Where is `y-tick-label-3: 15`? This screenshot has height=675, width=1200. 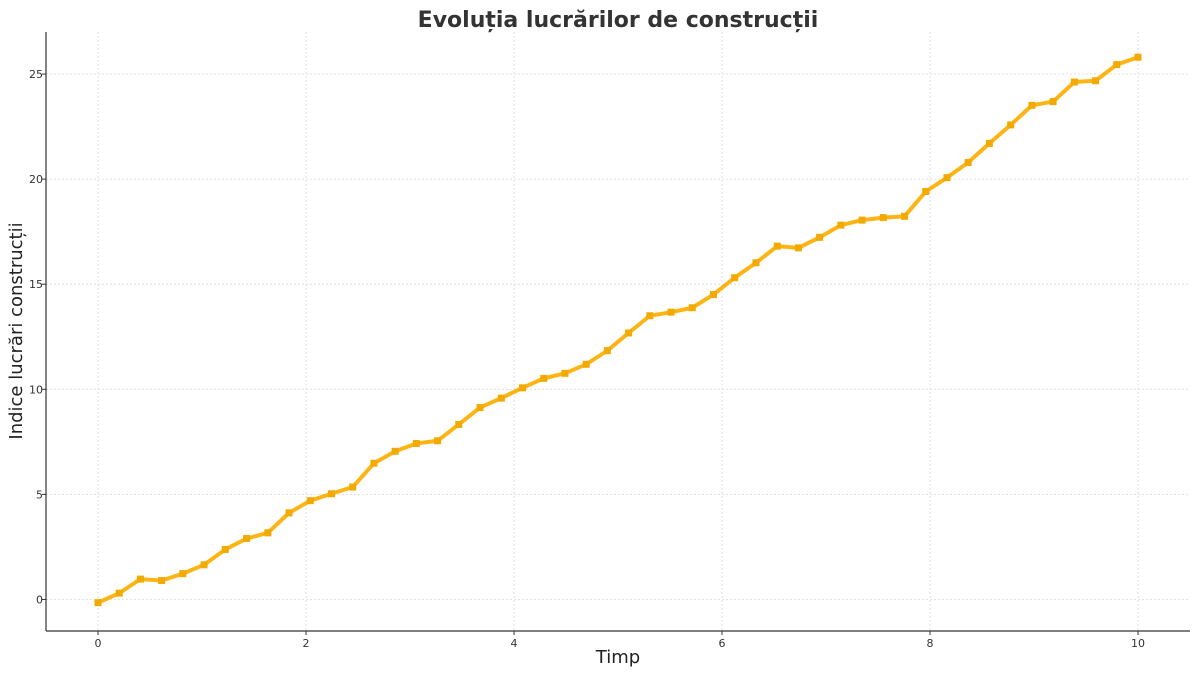 y-tick-label-3: 15 is located at coordinates (36, 284).